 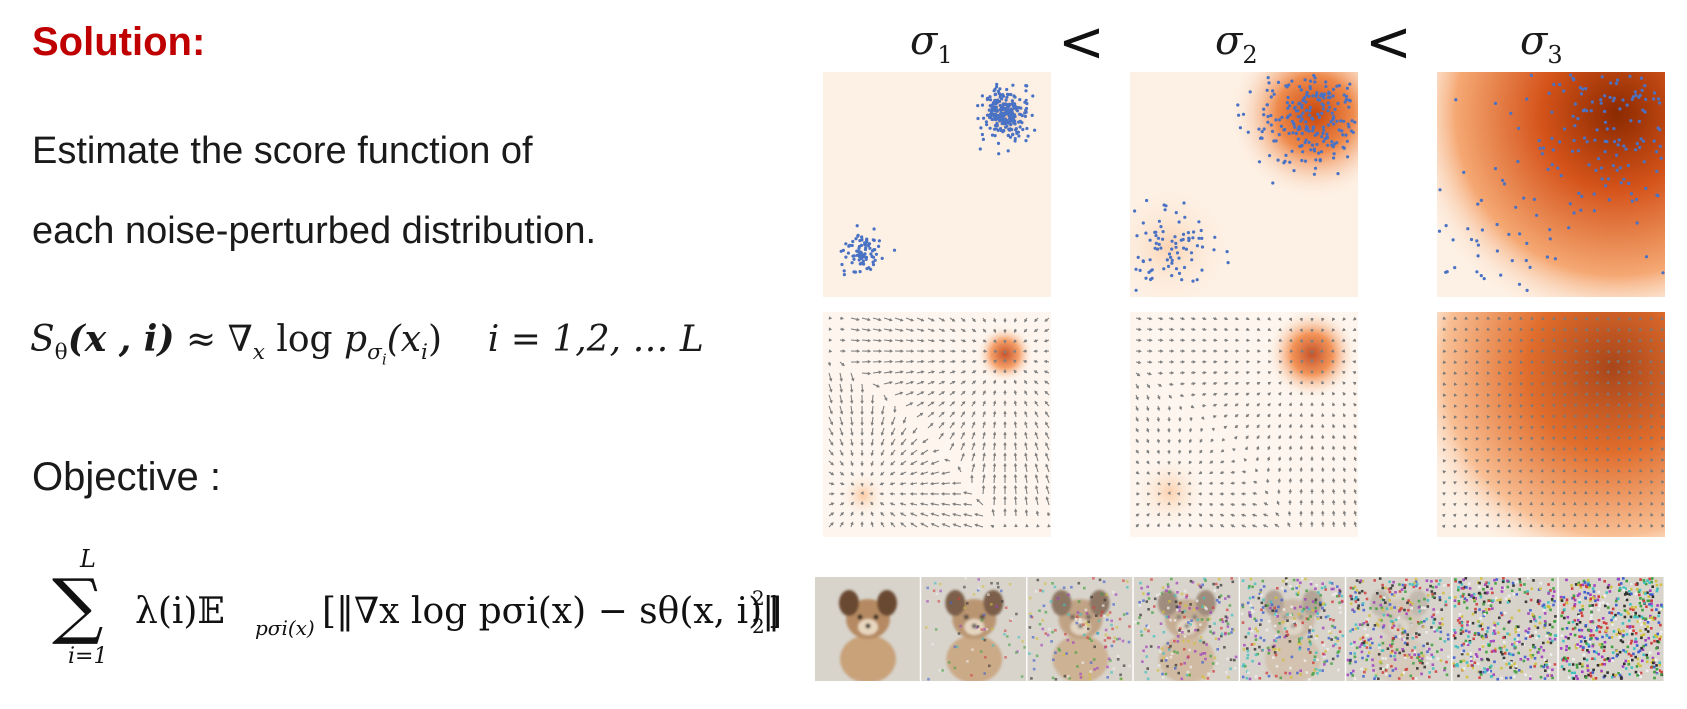 What do you see at coordinates (1239, 629) in the screenshot?
I see `noise-perturbed-images` at bounding box center [1239, 629].